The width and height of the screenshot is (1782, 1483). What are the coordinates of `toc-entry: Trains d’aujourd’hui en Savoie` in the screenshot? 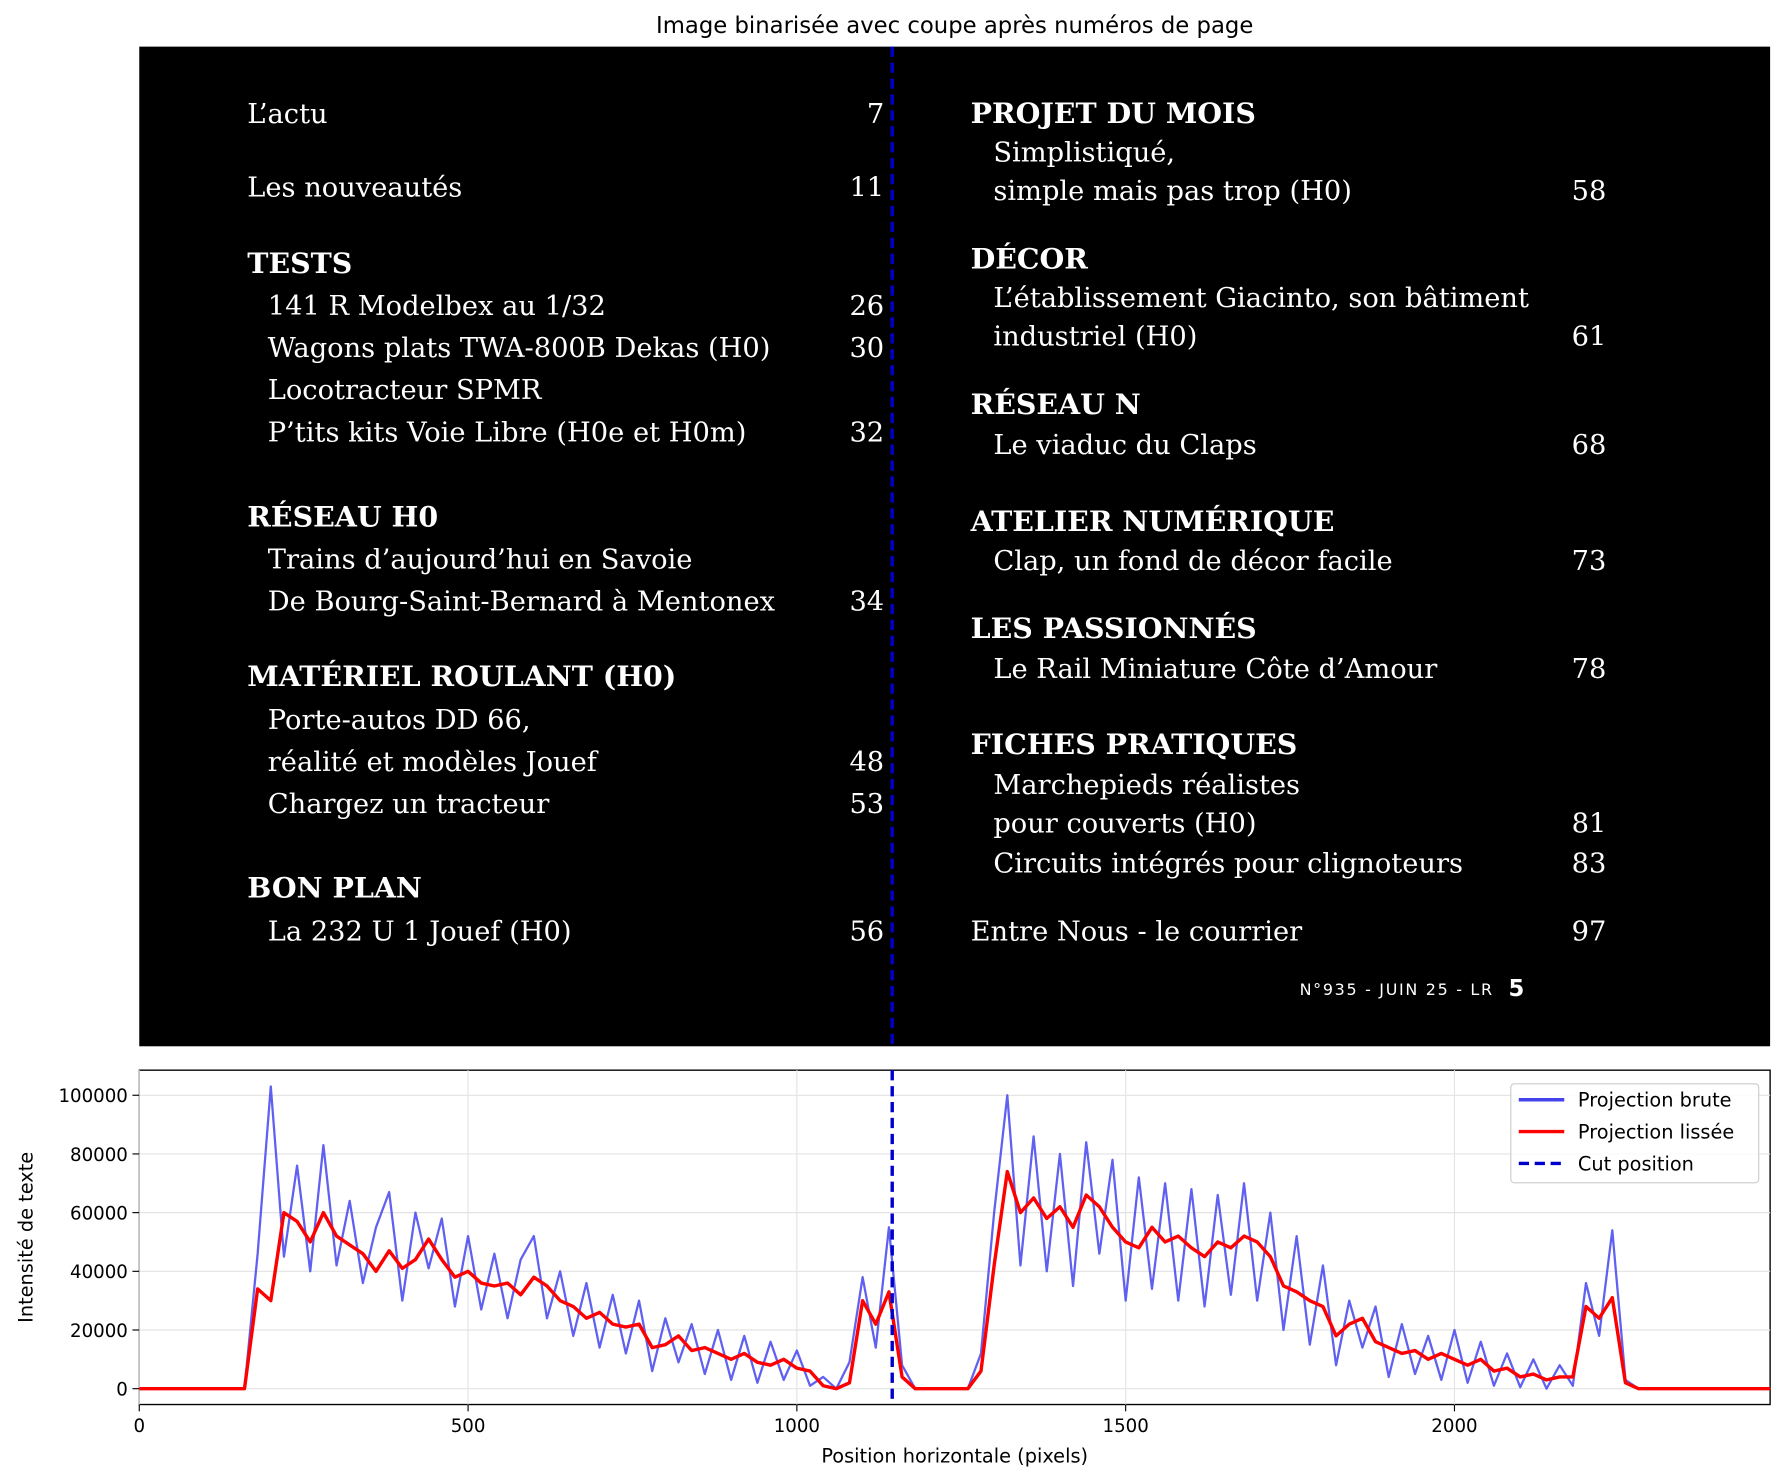 It's located at (480, 560).